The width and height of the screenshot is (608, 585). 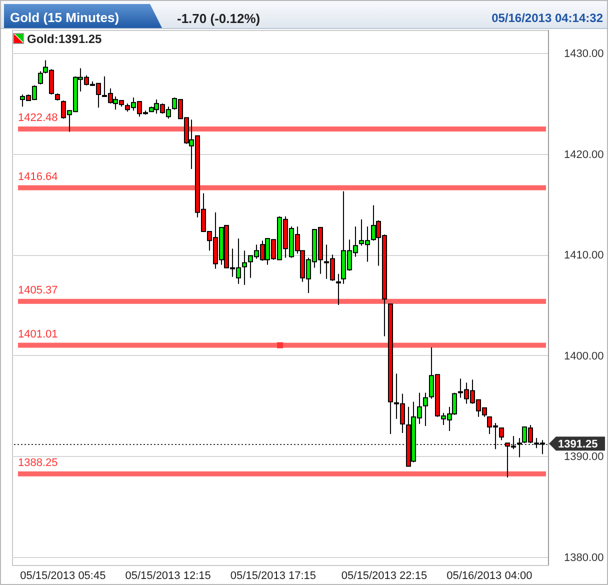 I want to click on ref-line-label: 1388.25, so click(x=38, y=462).